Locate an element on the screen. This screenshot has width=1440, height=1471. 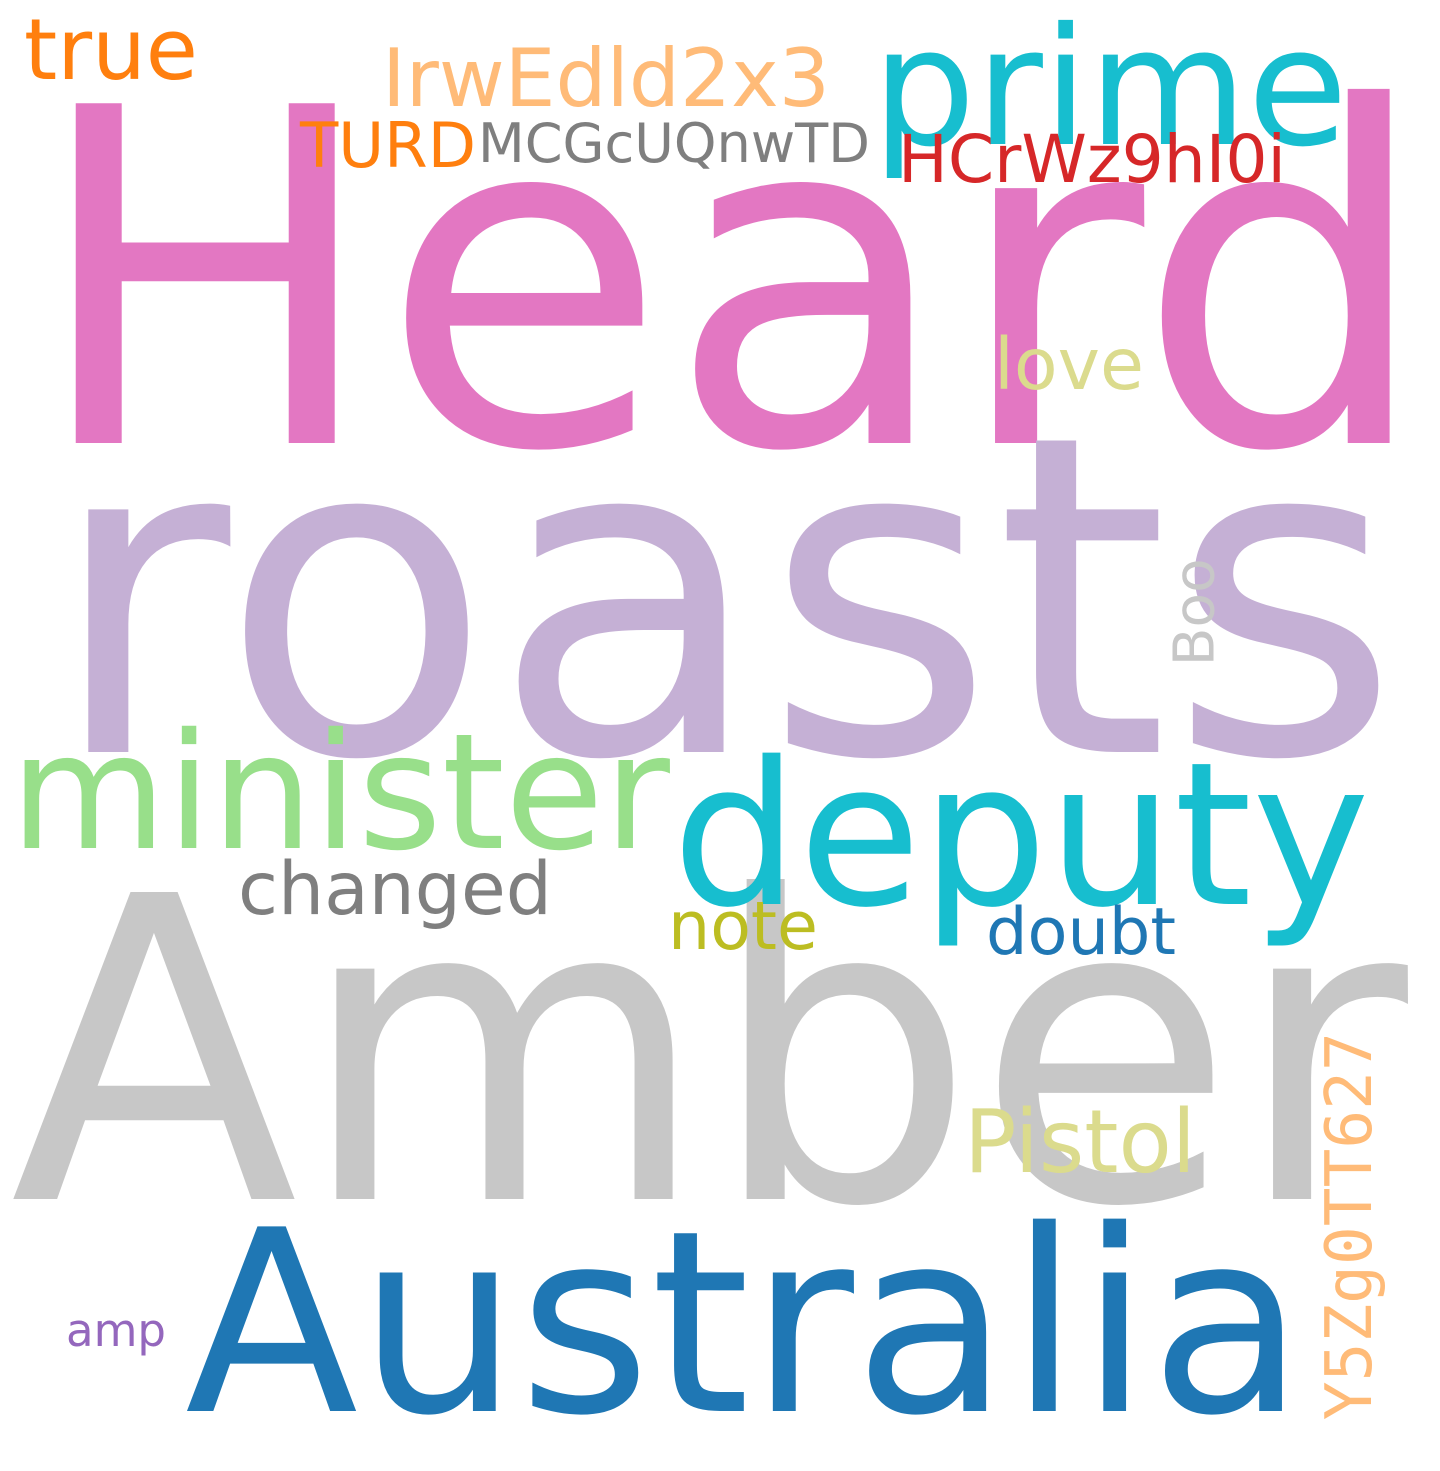
word-love: love is located at coordinates (1069, 365).